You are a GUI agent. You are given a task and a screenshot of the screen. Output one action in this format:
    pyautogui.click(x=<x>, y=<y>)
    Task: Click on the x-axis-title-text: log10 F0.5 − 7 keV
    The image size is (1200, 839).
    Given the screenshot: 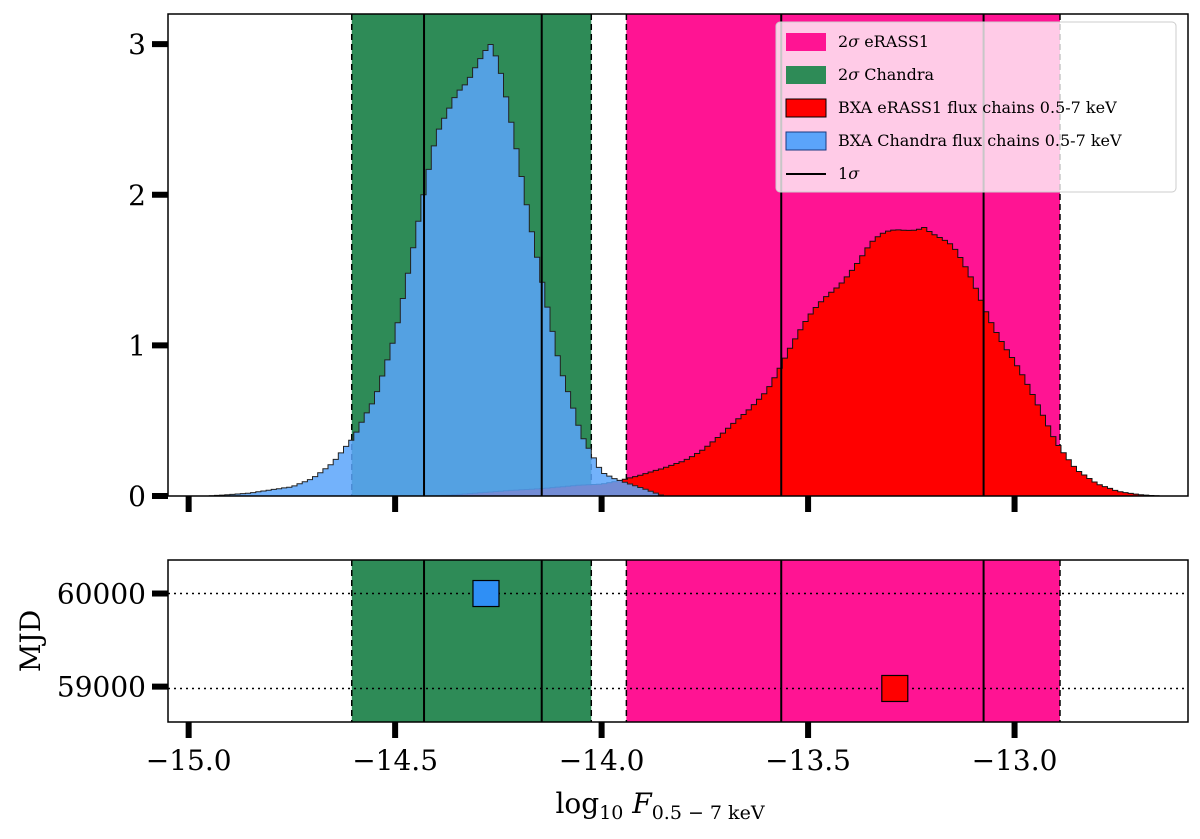 What is the action you would take?
    pyautogui.click(x=659, y=805)
    